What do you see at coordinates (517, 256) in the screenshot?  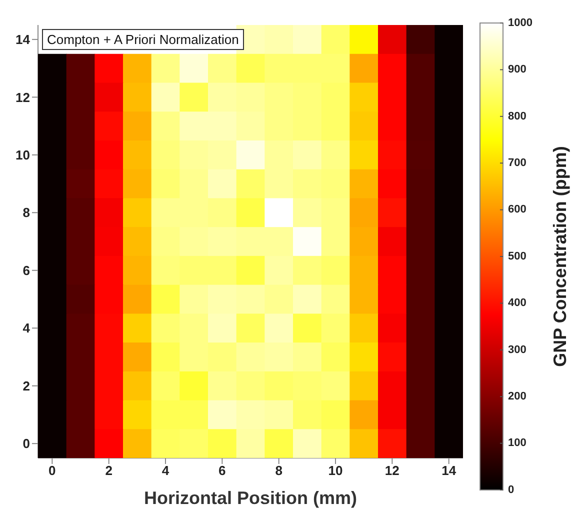 I see `color-bar-label: 500` at bounding box center [517, 256].